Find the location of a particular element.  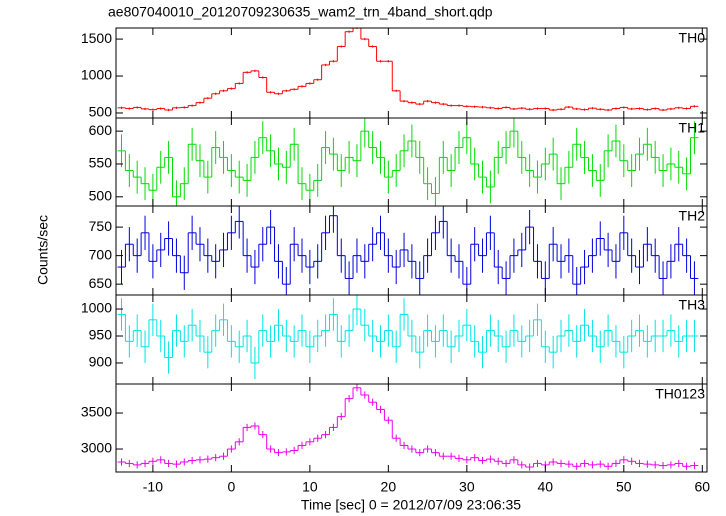

y-tick-label: 1500 is located at coordinates (96, 38).